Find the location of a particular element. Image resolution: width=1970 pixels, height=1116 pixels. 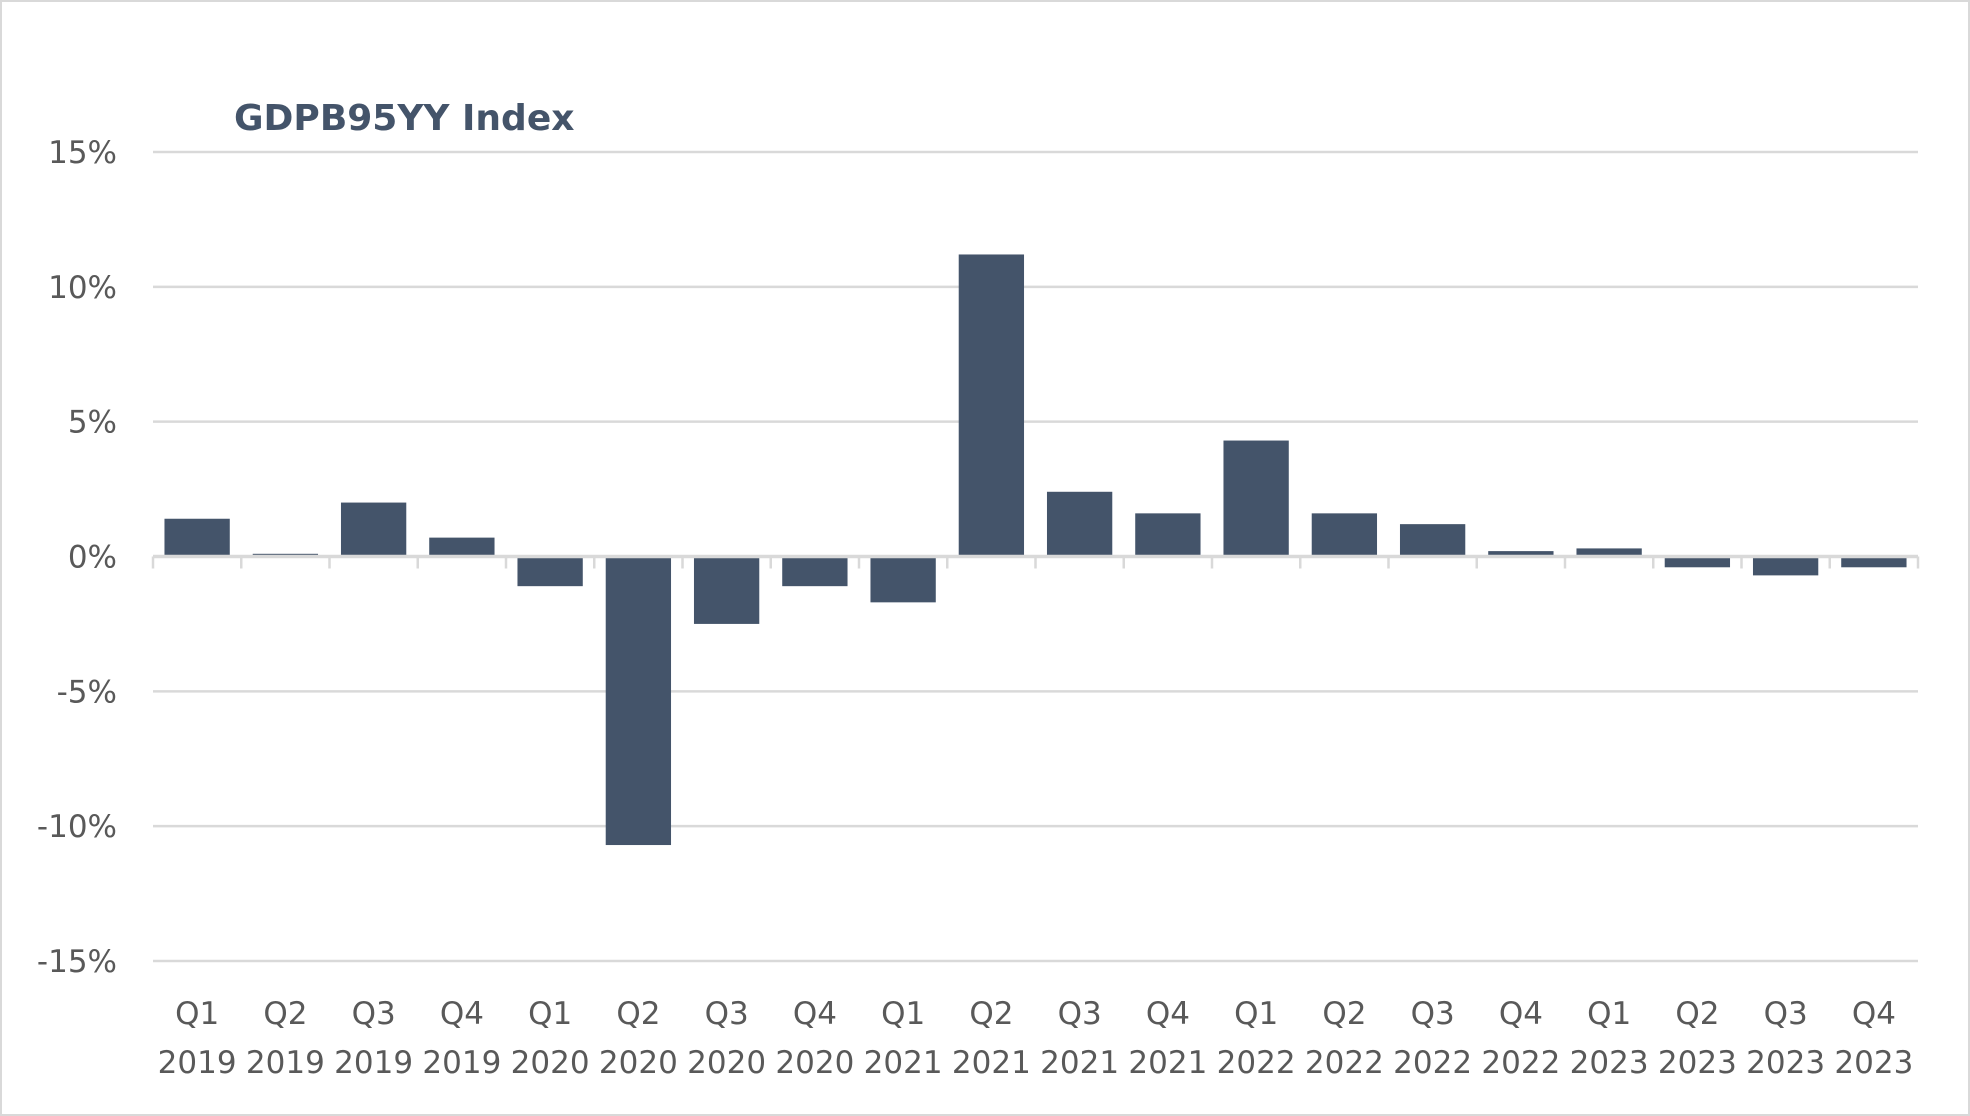

bar-q1-2023 is located at coordinates (1609, 552).